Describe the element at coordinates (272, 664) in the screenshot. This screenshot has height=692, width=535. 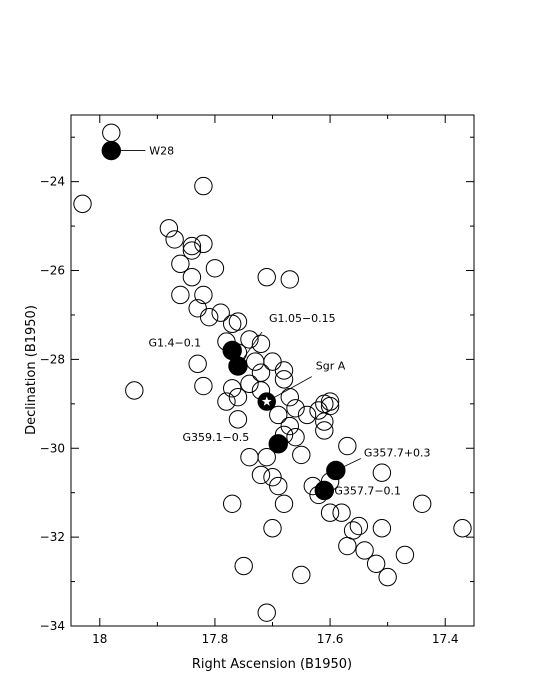
I see `x-axis-label: Right Ascension (B1950)` at that location.